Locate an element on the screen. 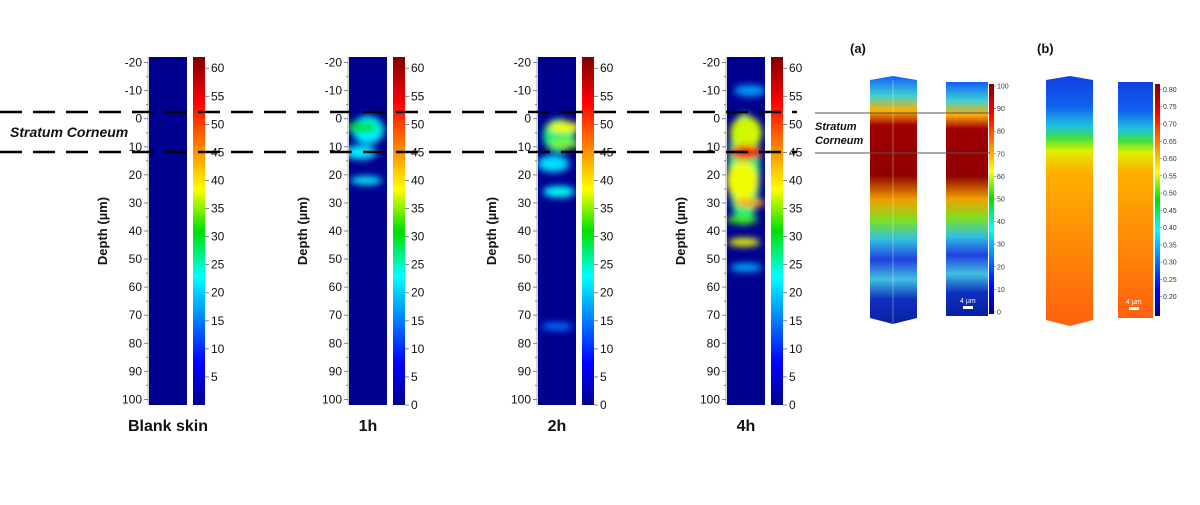  colorbar-tick-label: 100 is located at coordinates (1003, 87).